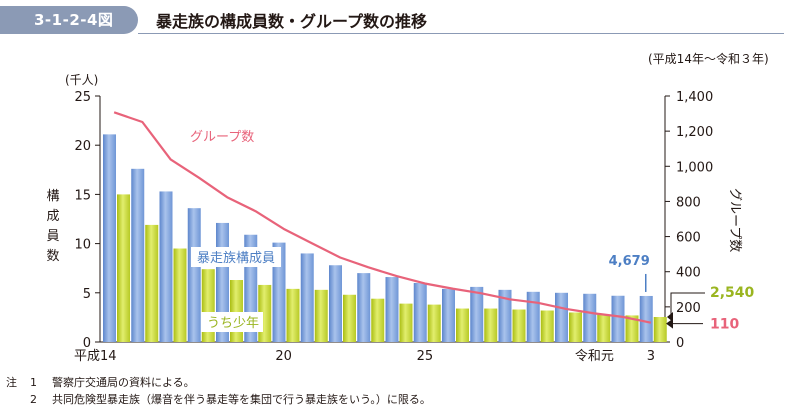 This screenshot has height=412, width=787. I want to click on x-tick-label: 3, so click(651, 356).